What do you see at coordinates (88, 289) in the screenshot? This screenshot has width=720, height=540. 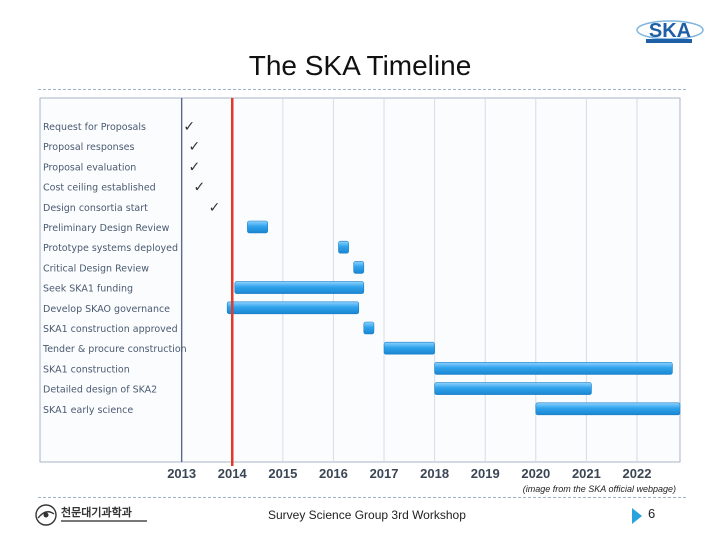 I see `task-label: Seek SKA1 funding` at bounding box center [88, 289].